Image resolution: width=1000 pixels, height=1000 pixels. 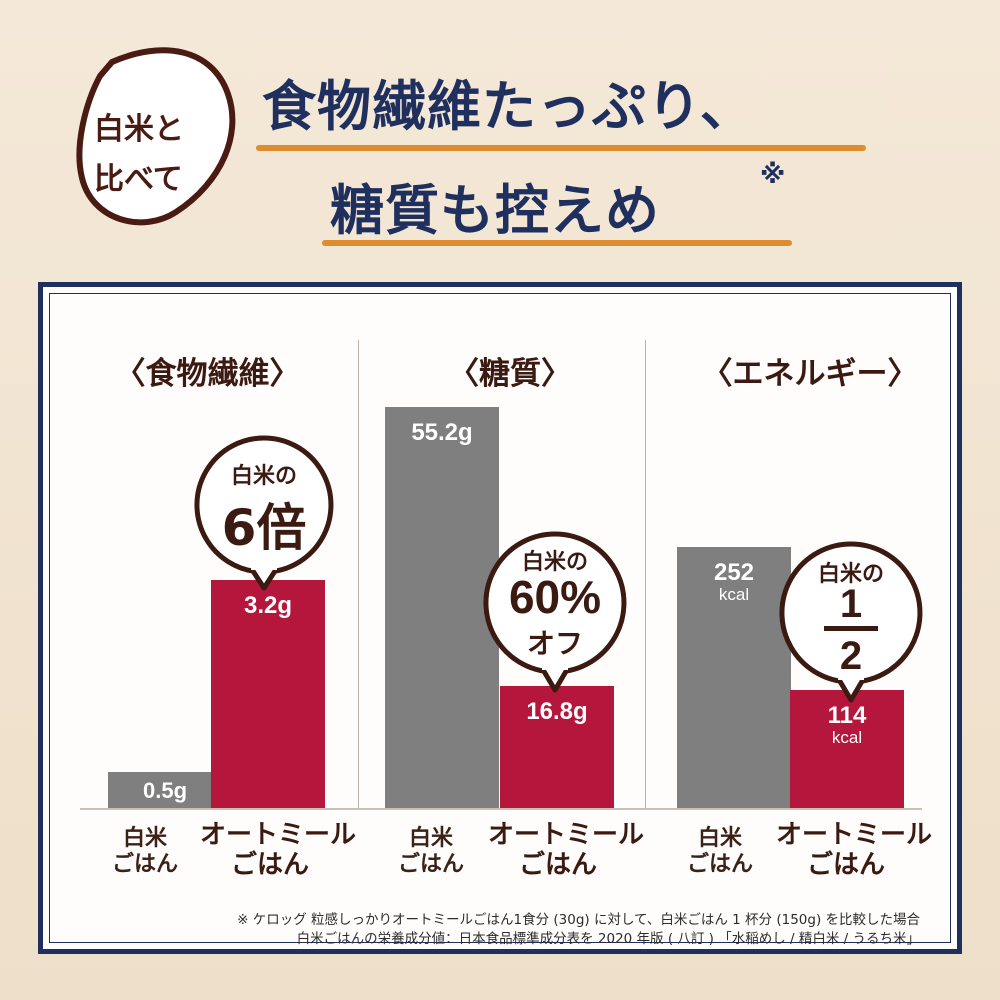 I want to click on headline-line2: 糖質も控えめ, so click(x=495, y=210).